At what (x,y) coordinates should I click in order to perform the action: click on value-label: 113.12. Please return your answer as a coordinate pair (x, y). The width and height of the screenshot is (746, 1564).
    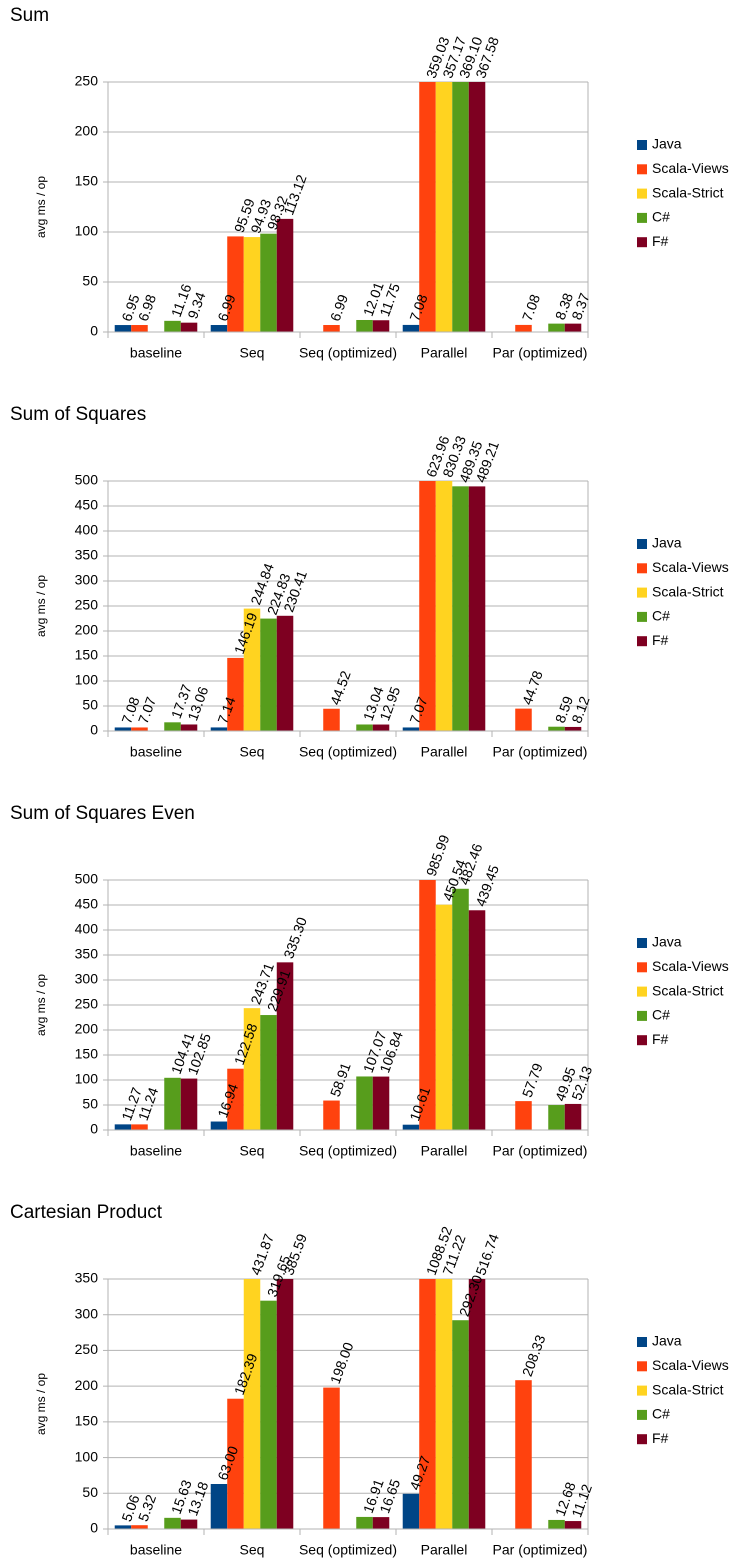
    Looking at the image, I should click on (294, 194).